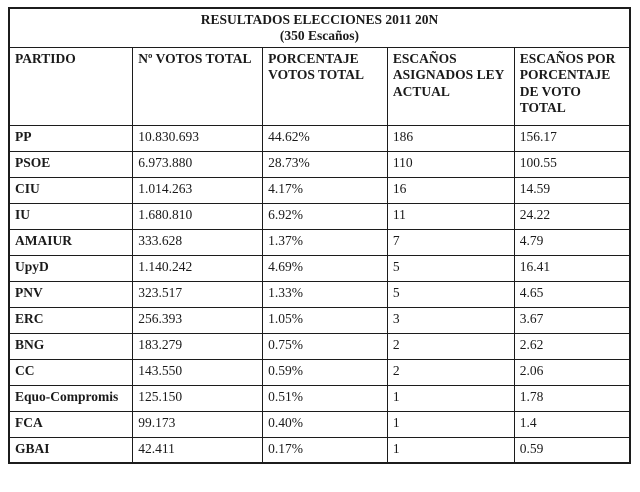 The height and width of the screenshot is (492, 640). Describe the element at coordinates (71, 450) in the screenshot. I see `cell-party: GBAI` at that location.